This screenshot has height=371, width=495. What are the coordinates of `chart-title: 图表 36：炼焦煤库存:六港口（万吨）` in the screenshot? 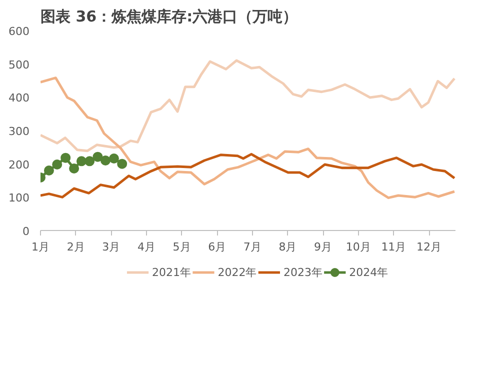 It's located at (169, 17).